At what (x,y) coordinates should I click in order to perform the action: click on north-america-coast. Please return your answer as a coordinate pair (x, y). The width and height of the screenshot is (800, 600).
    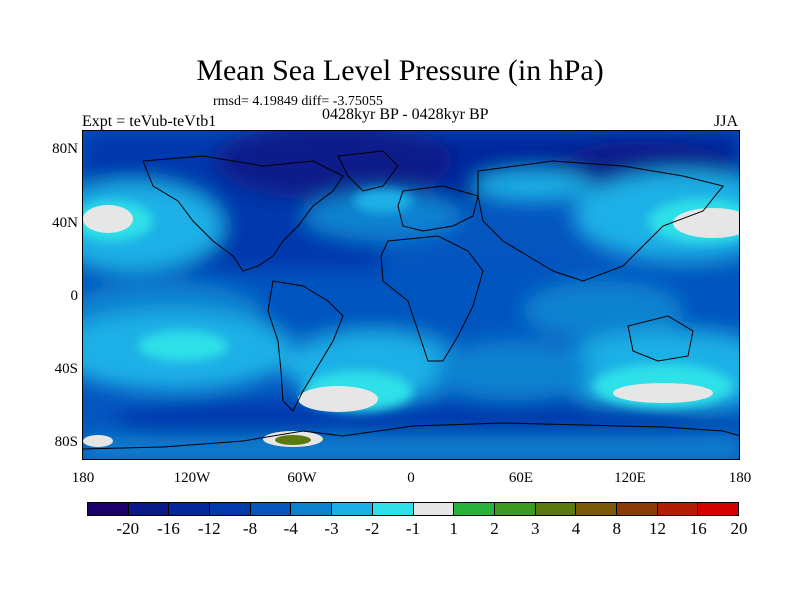
    Looking at the image, I should click on (243, 213).